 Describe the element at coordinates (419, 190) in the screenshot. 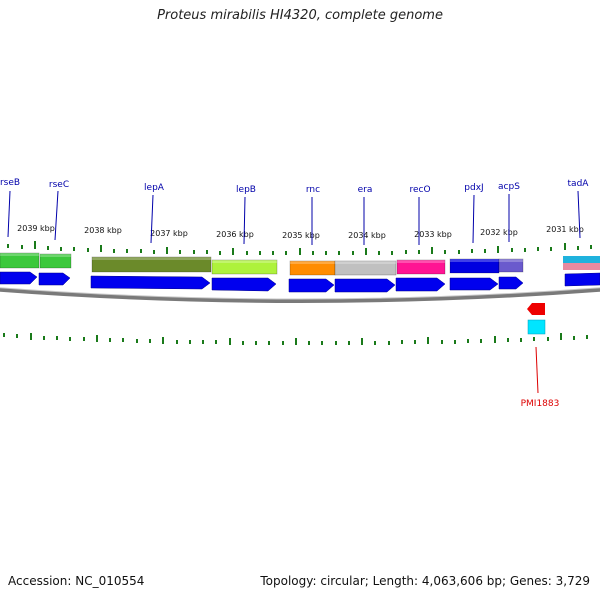

I see `gene-label-recO: recO` at that location.